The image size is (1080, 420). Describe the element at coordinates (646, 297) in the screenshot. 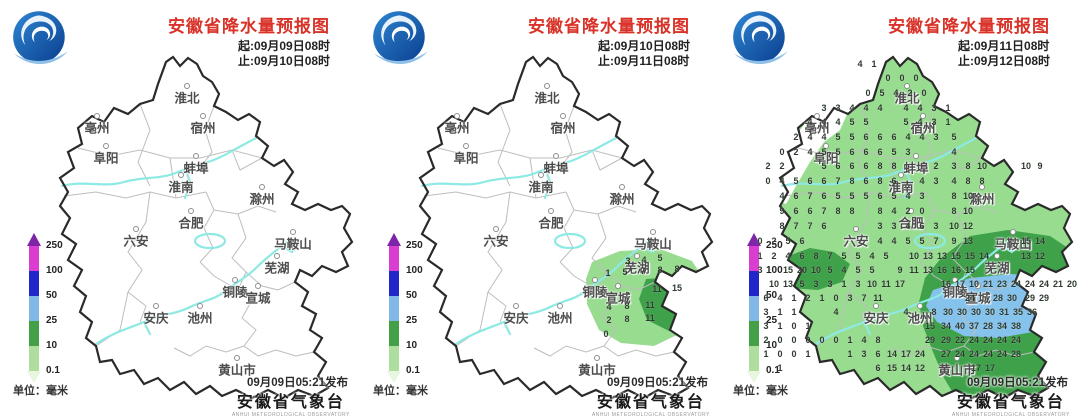

I see `precip-patches` at that location.